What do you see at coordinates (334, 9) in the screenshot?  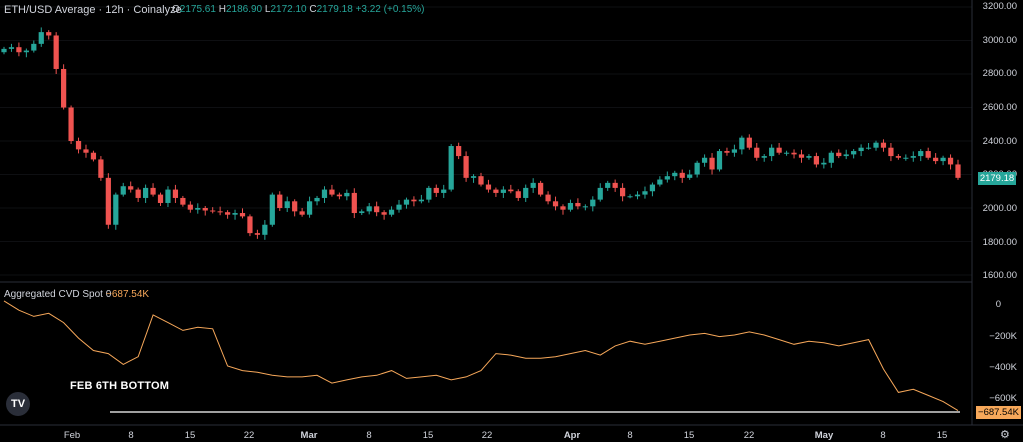 I see `close-value: 2179.18` at bounding box center [334, 9].